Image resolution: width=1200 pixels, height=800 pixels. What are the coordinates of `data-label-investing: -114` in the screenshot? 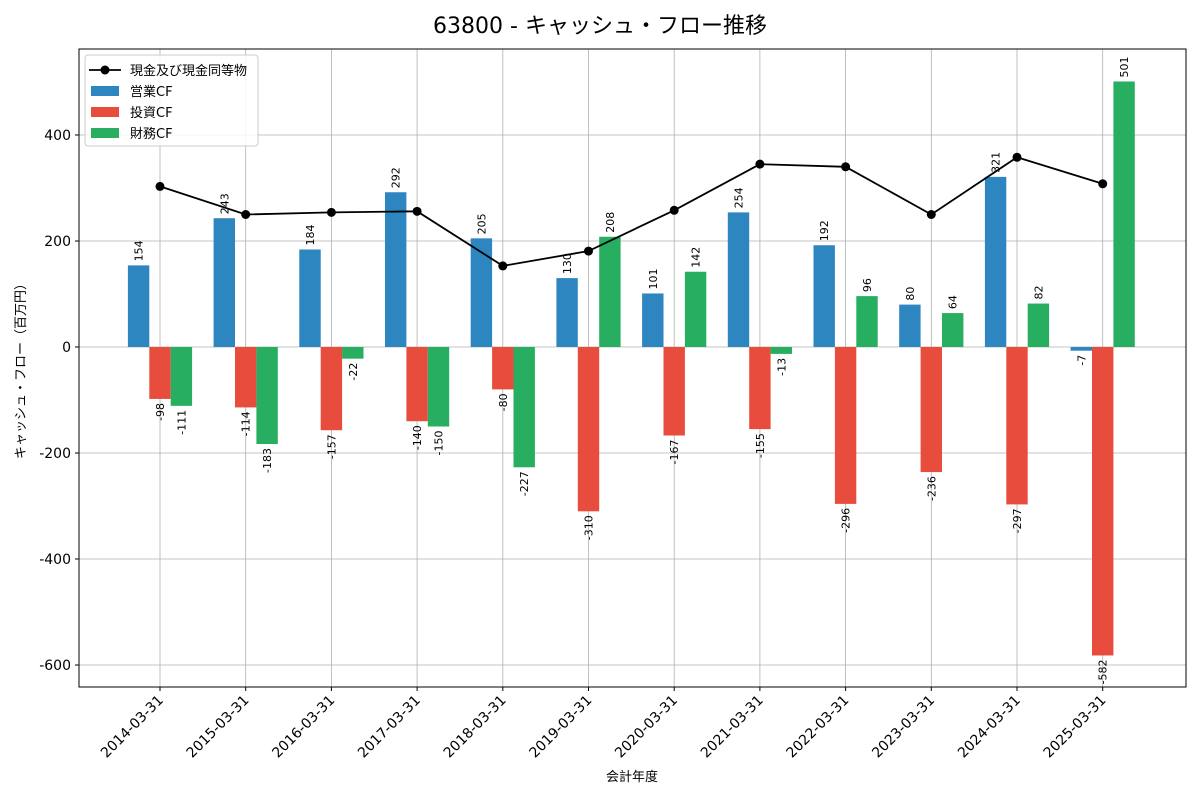 It's located at (246, 423).